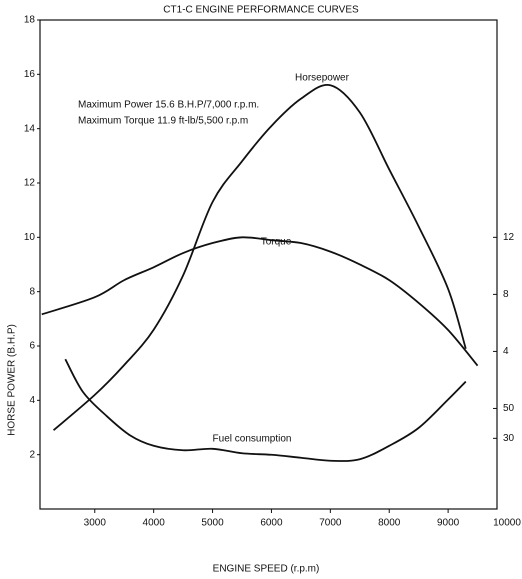  Describe the element at coordinates (30, 237) in the screenshot. I see `y-tick-label: 10` at that location.